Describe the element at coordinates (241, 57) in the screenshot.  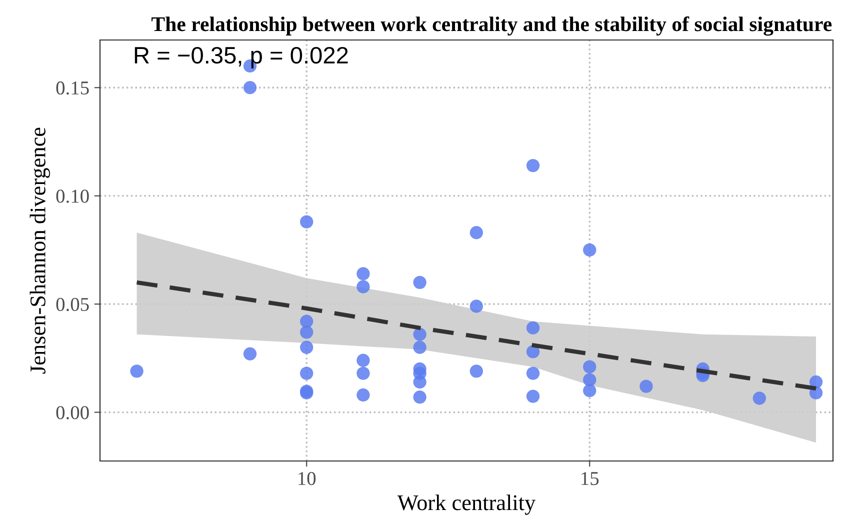
I see `annotation: R = −0.35, p = 0.022` at that location.